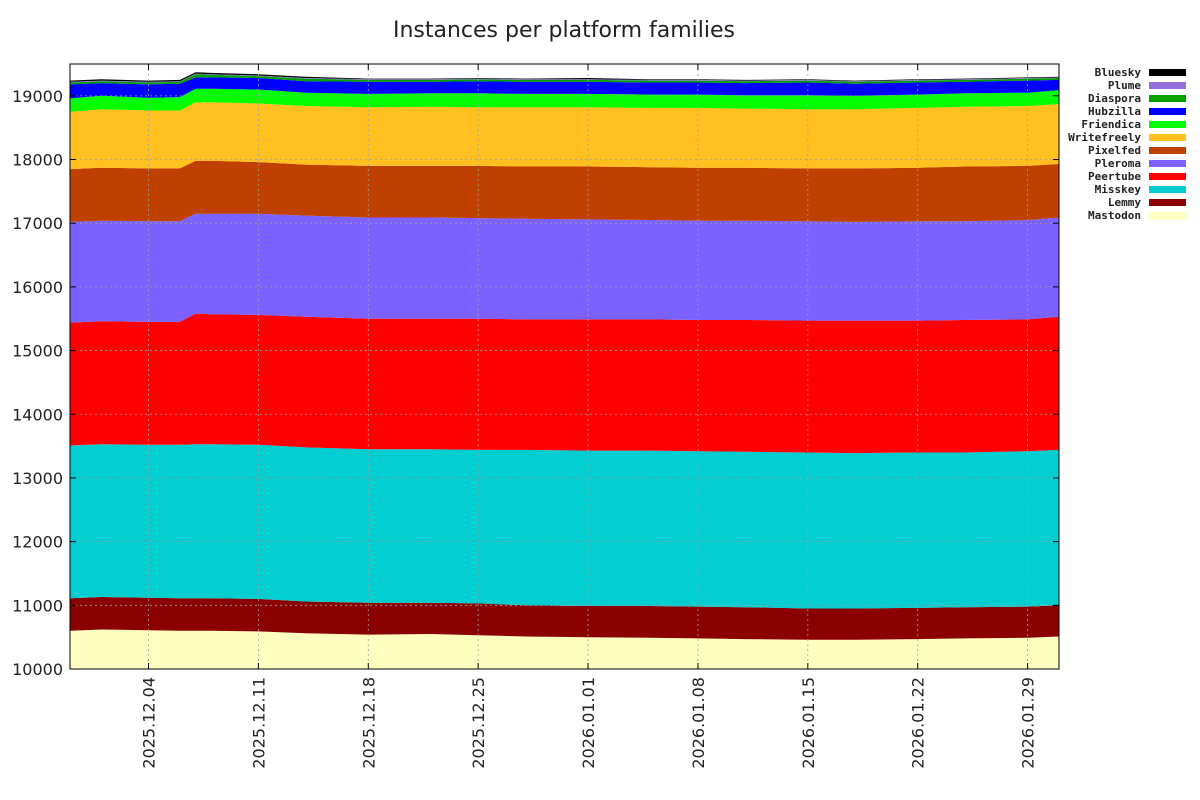  I want to click on x-tick-label: 2026.01.29, so click(1028, 723).